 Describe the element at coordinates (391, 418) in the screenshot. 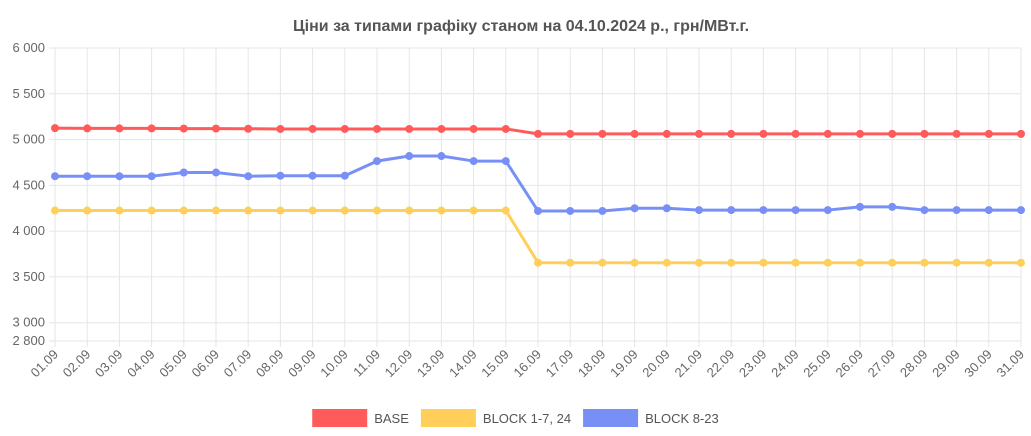

I see `legend-label: BASE` at that location.